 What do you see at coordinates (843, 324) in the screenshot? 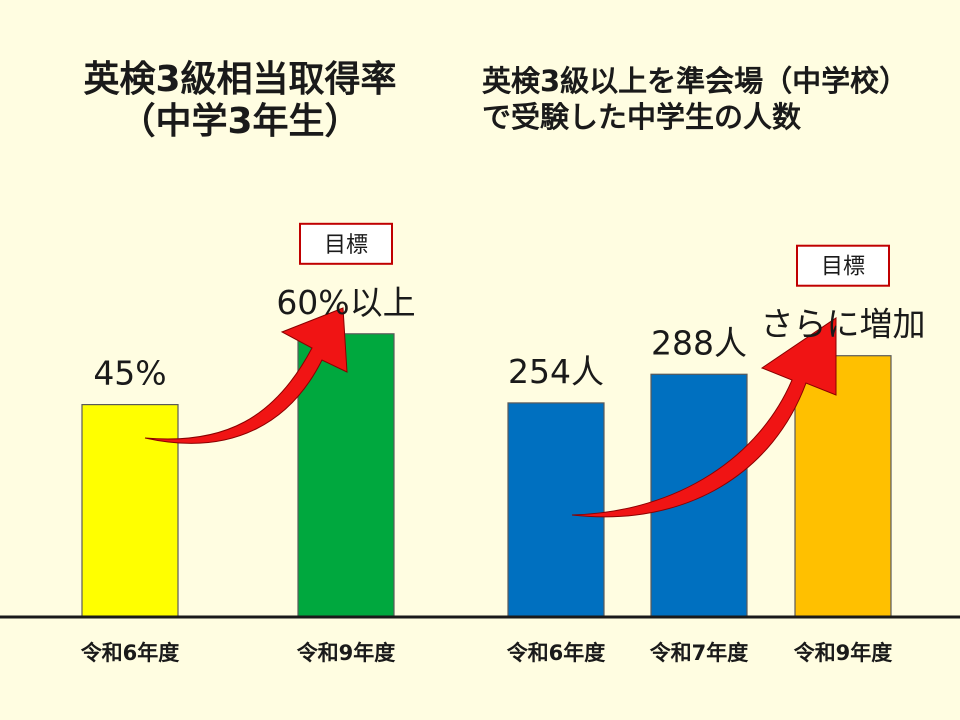
I see `value-label-1-2: さらに増加` at bounding box center [843, 324].